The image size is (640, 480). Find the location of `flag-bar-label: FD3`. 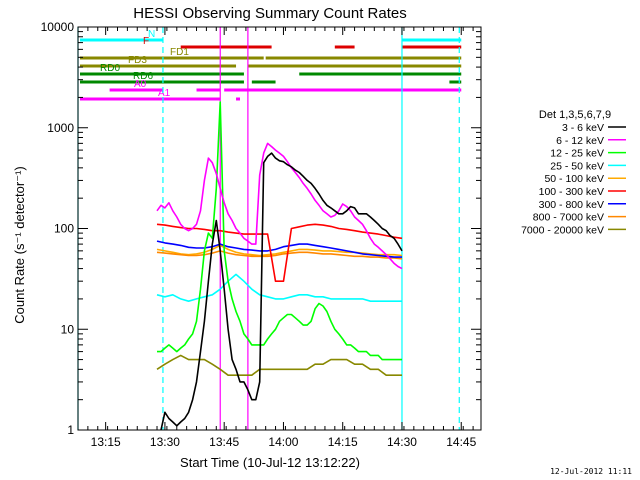

flag-bar-label: FD3 is located at coordinates (137, 60).